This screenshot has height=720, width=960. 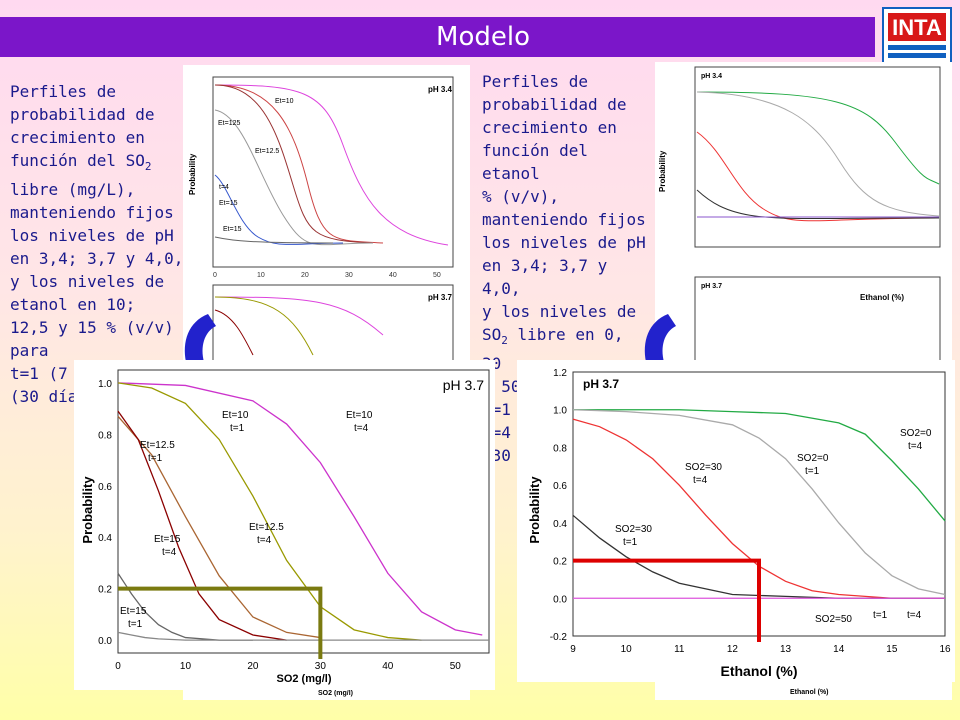 I want to click on page-title: Modelo, so click(x=483, y=37).